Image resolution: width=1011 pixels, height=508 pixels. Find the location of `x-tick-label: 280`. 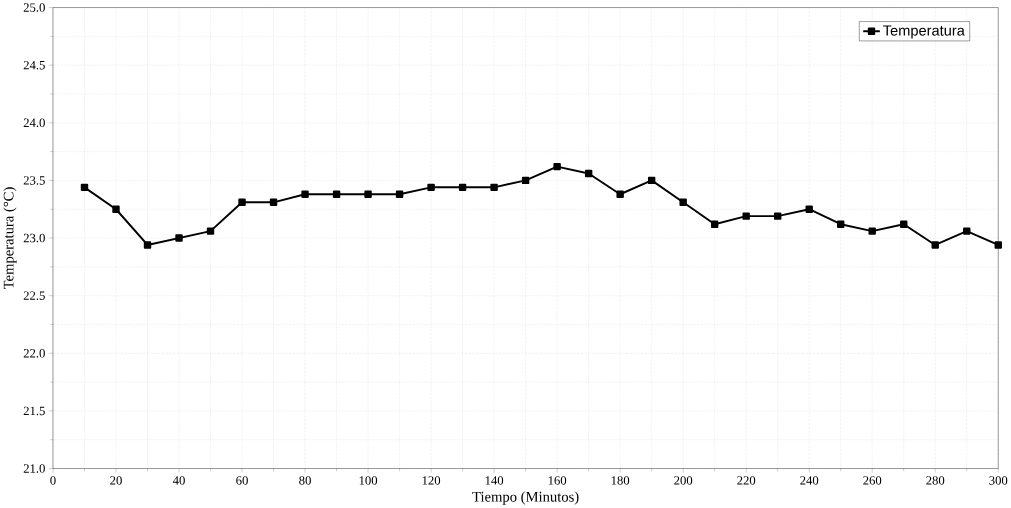

x-tick-label: 280 is located at coordinates (935, 480).